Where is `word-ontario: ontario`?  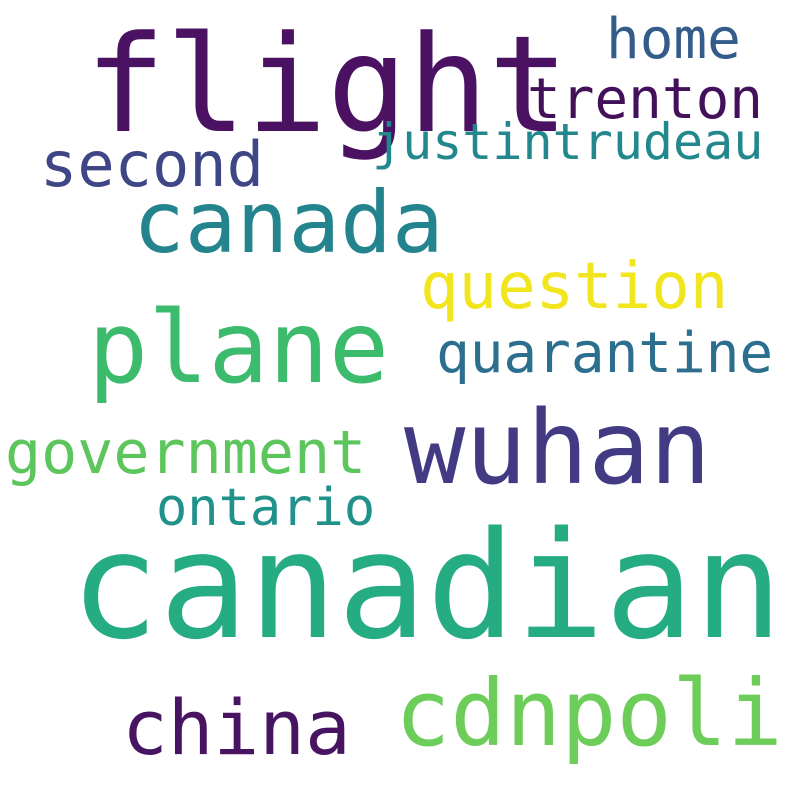
word-ontario: ontario is located at coordinates (266, 508).